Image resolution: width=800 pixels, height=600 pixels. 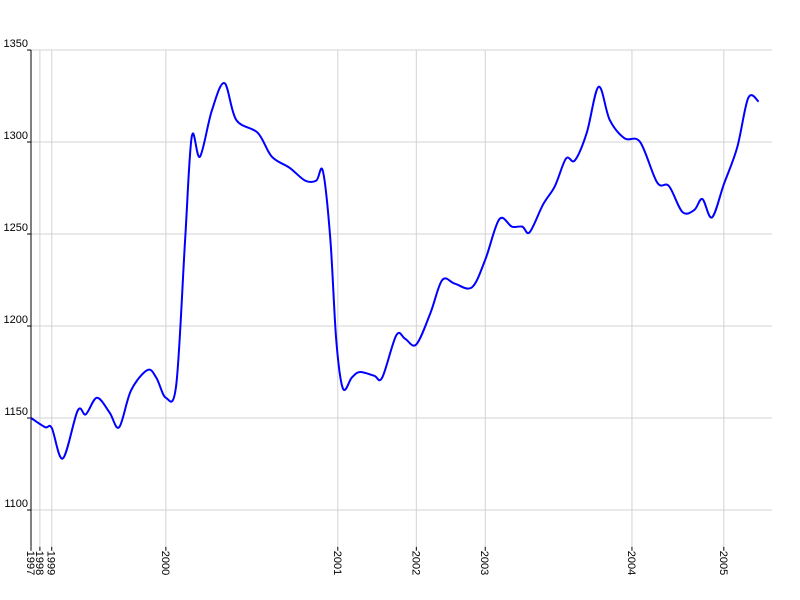 What do you see at coordinates (16, 412) in the screenshot?
I see `y-tick-label: 1150` at bounding box center [16, 412].